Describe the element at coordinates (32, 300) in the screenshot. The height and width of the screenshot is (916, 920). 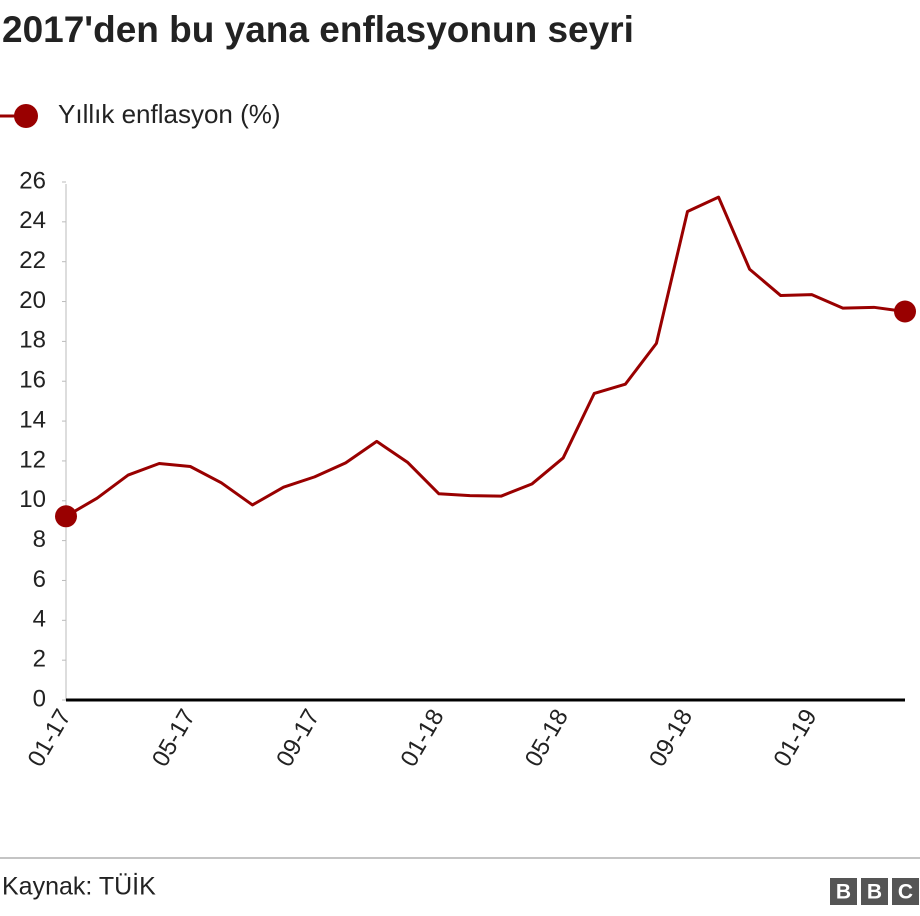
I see `y-tick-label: 20` at that location.